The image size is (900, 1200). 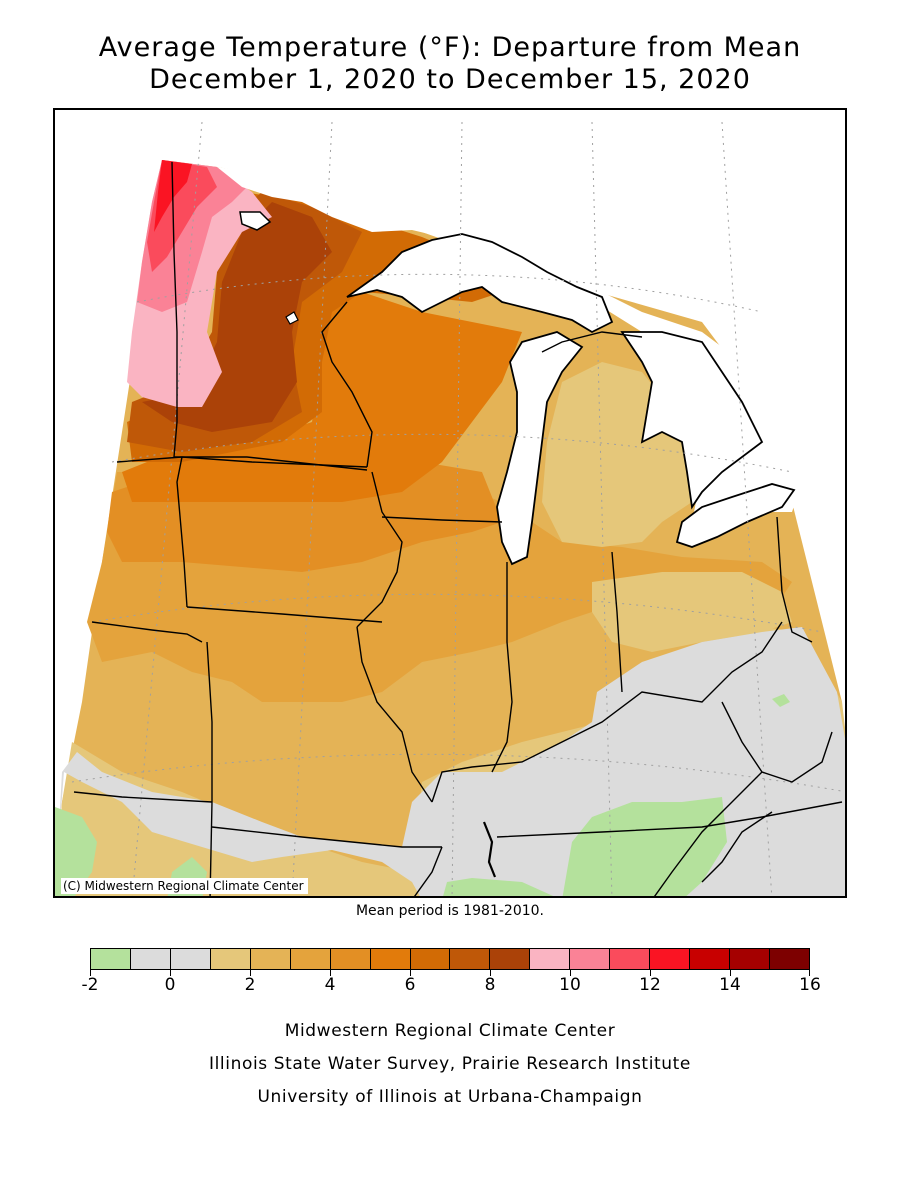 What do you see at coordinates (450, 79) in the screenshot?
I see `map-date-range: December 1, 2020 to December 15, 2020` at bounding box center [450, 79].